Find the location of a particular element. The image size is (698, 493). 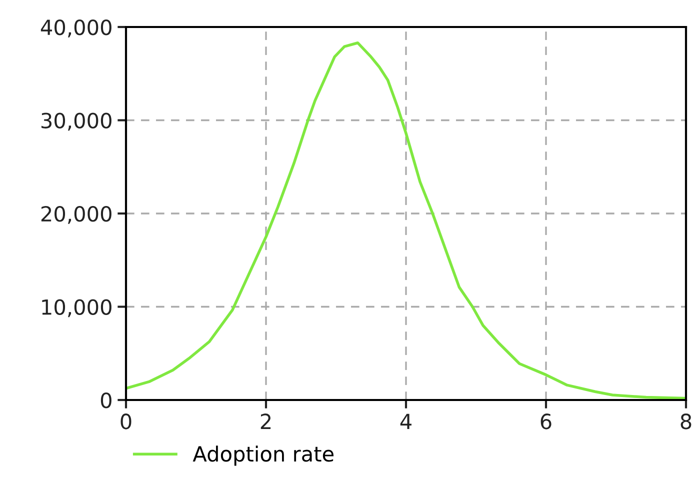

y-tick-label: 40,000 is located at coordinates (76, 28).